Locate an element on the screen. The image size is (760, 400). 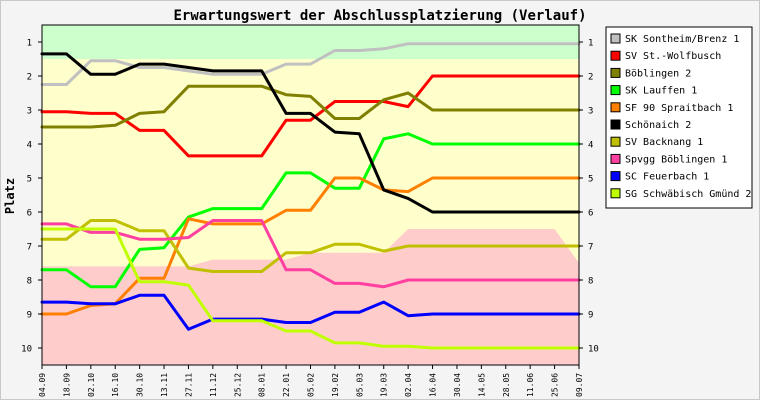
x-tick-label: 19.02 is located at coordinates (335, 385).